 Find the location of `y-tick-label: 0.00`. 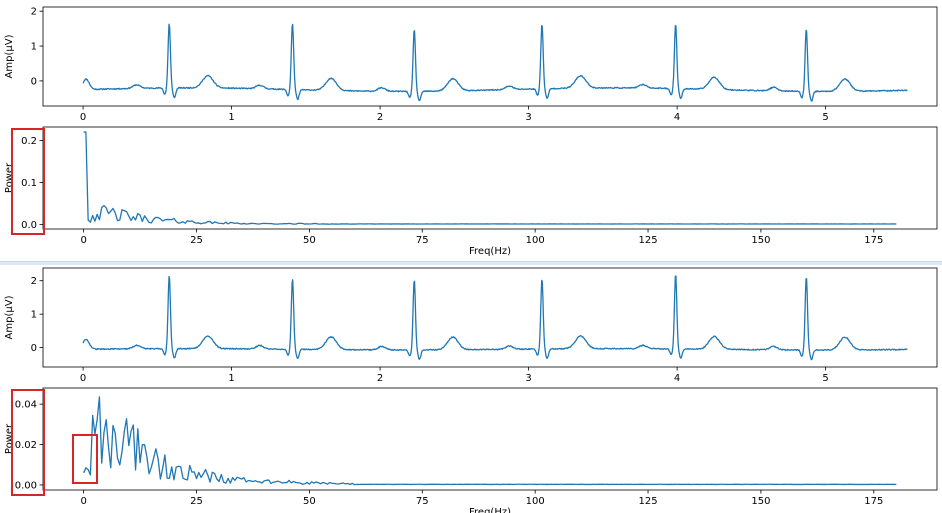

y-tick-label: 0.00 is located at coordinates (26, 485).